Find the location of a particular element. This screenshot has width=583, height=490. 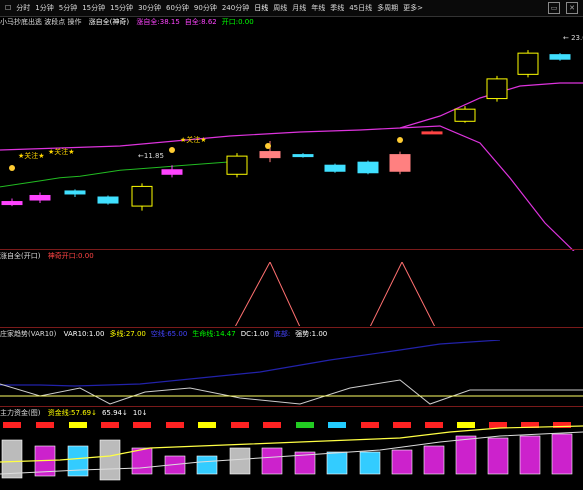

period-tab: 1分钟 is located at coordinates (44, 8).